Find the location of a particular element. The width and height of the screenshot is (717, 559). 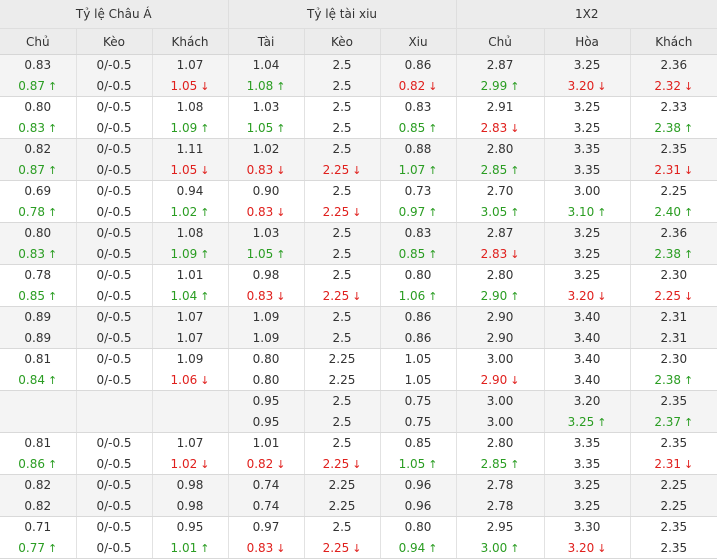

current-odds: 2.31 ↓ is located at coordinates (674, 464).